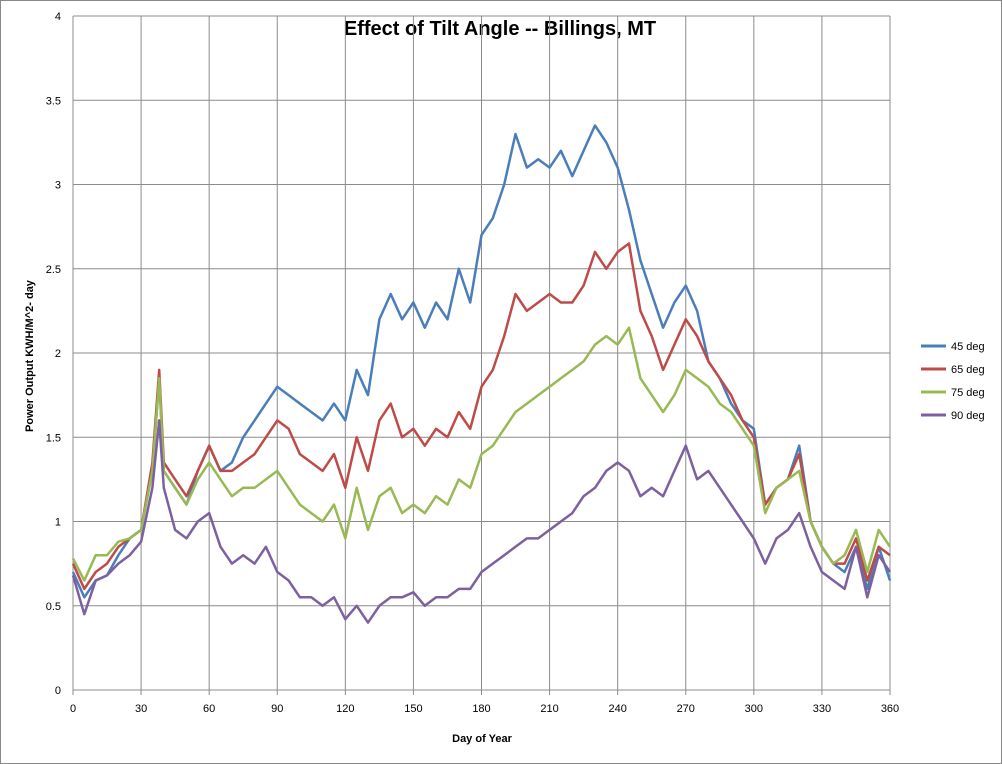 Image resolution: width=1002 pixels, height=764 pixels. Describe the element at coordinates (53, 270) in the screenshot. I see `y-tick-label: 2.5` at that location.